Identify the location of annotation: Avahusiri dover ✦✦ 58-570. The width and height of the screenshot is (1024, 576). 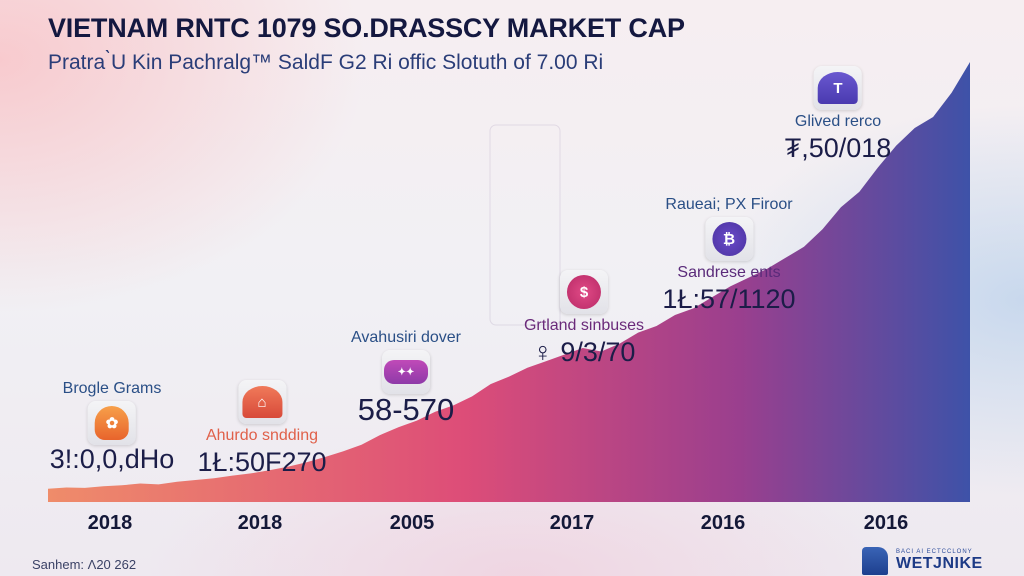
(406, 376).